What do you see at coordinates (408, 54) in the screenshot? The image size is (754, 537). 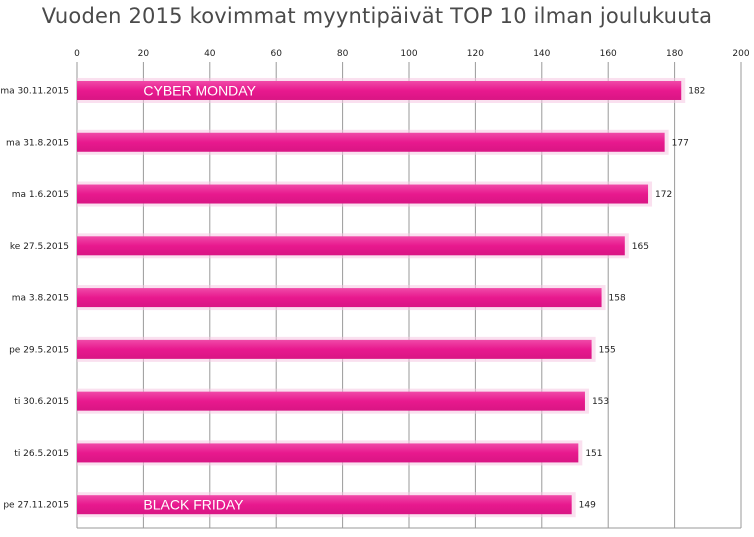 I see `x-tick-label: 100` at bounding box center [408, 54].